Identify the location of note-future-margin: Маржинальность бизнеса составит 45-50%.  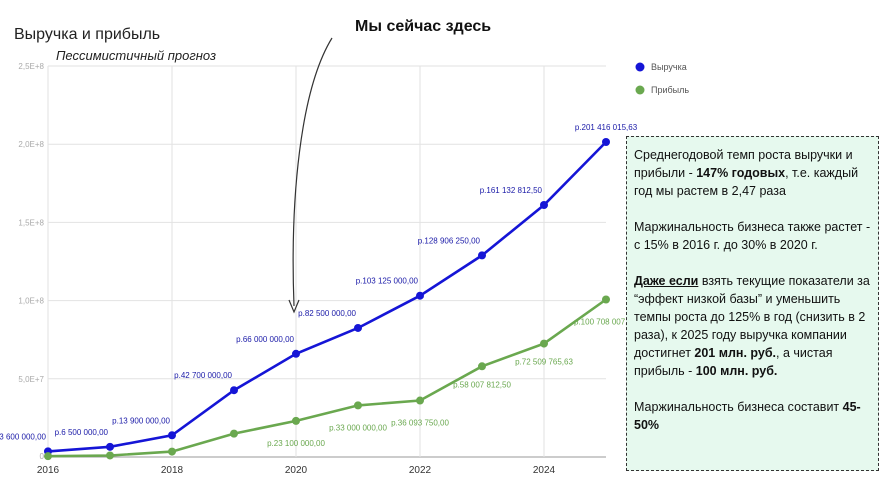
(753, 416).